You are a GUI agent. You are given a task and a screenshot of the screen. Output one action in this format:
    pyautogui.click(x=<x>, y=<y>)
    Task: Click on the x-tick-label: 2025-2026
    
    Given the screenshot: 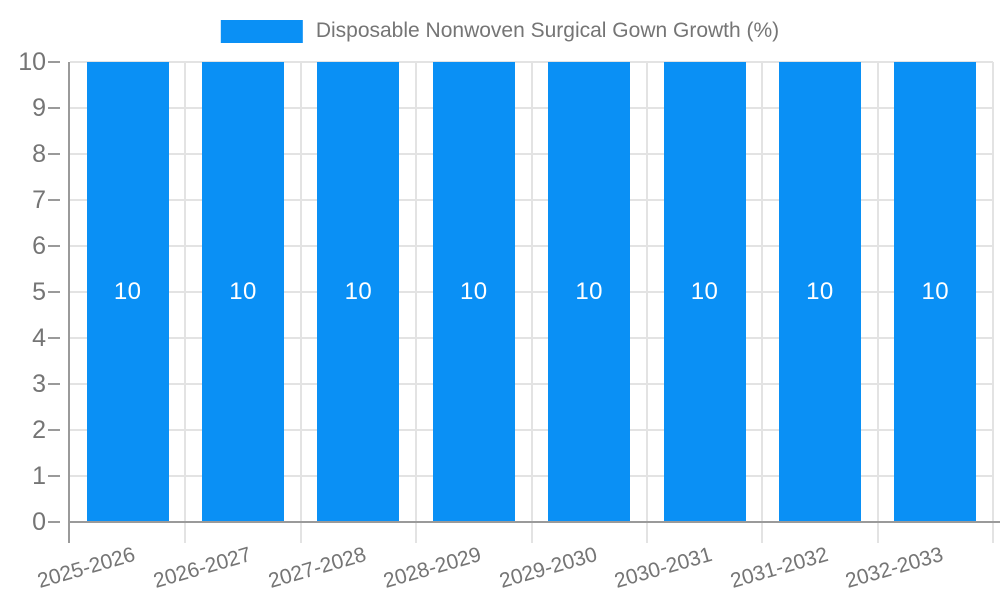 What is the action you would take?
    pyautogui.click(x=87, y=568)
    